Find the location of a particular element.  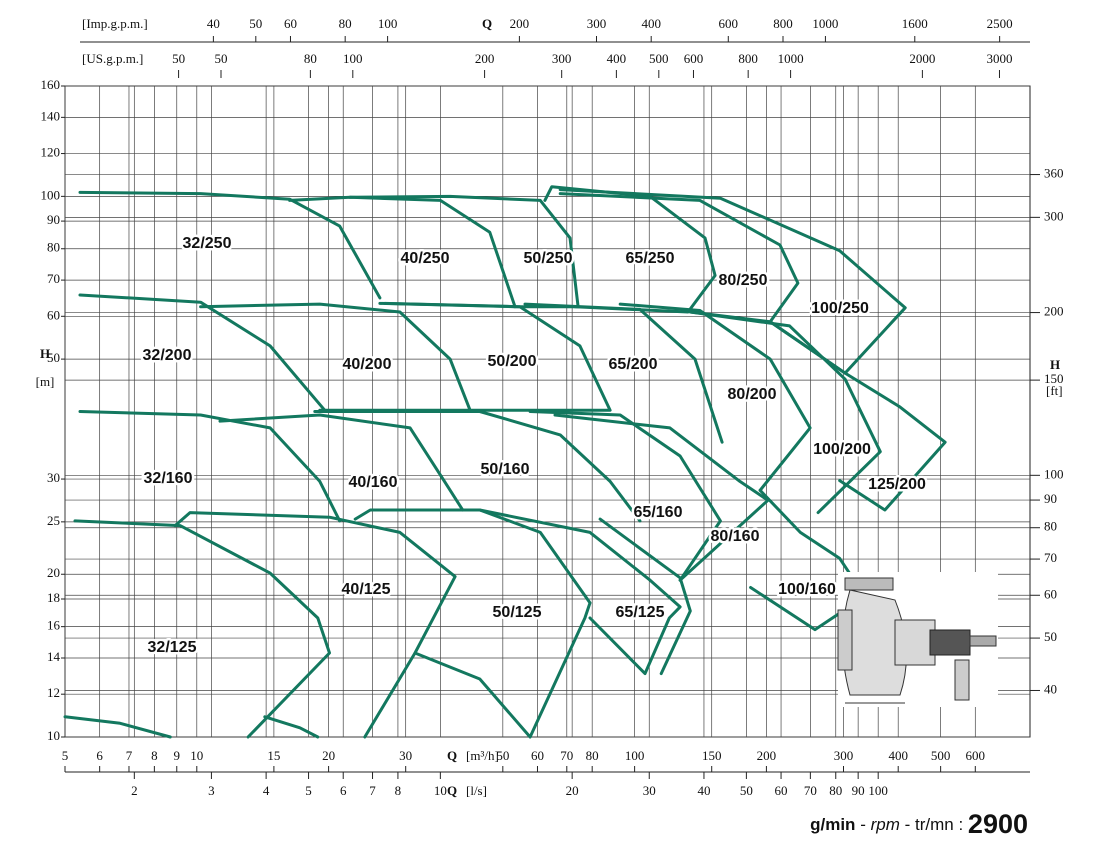

y-tick-label: 50 is located at coordinates (53, 357).